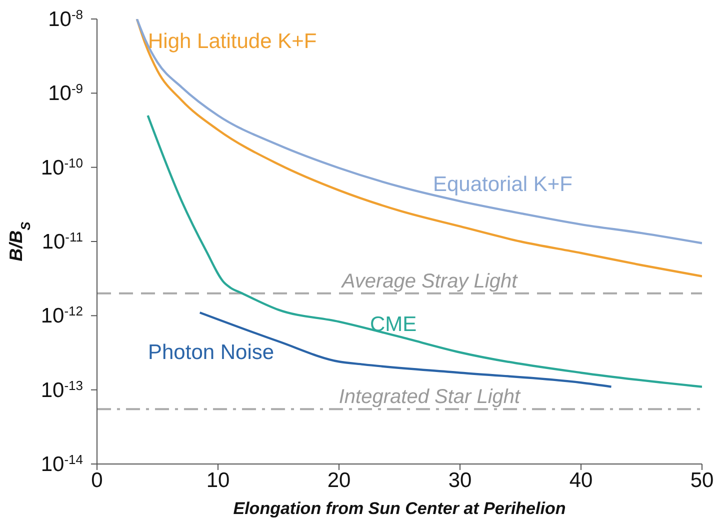  Describe the element at coordinates (393, 325) in the screenshot. I see `series-label: CME` at that location.